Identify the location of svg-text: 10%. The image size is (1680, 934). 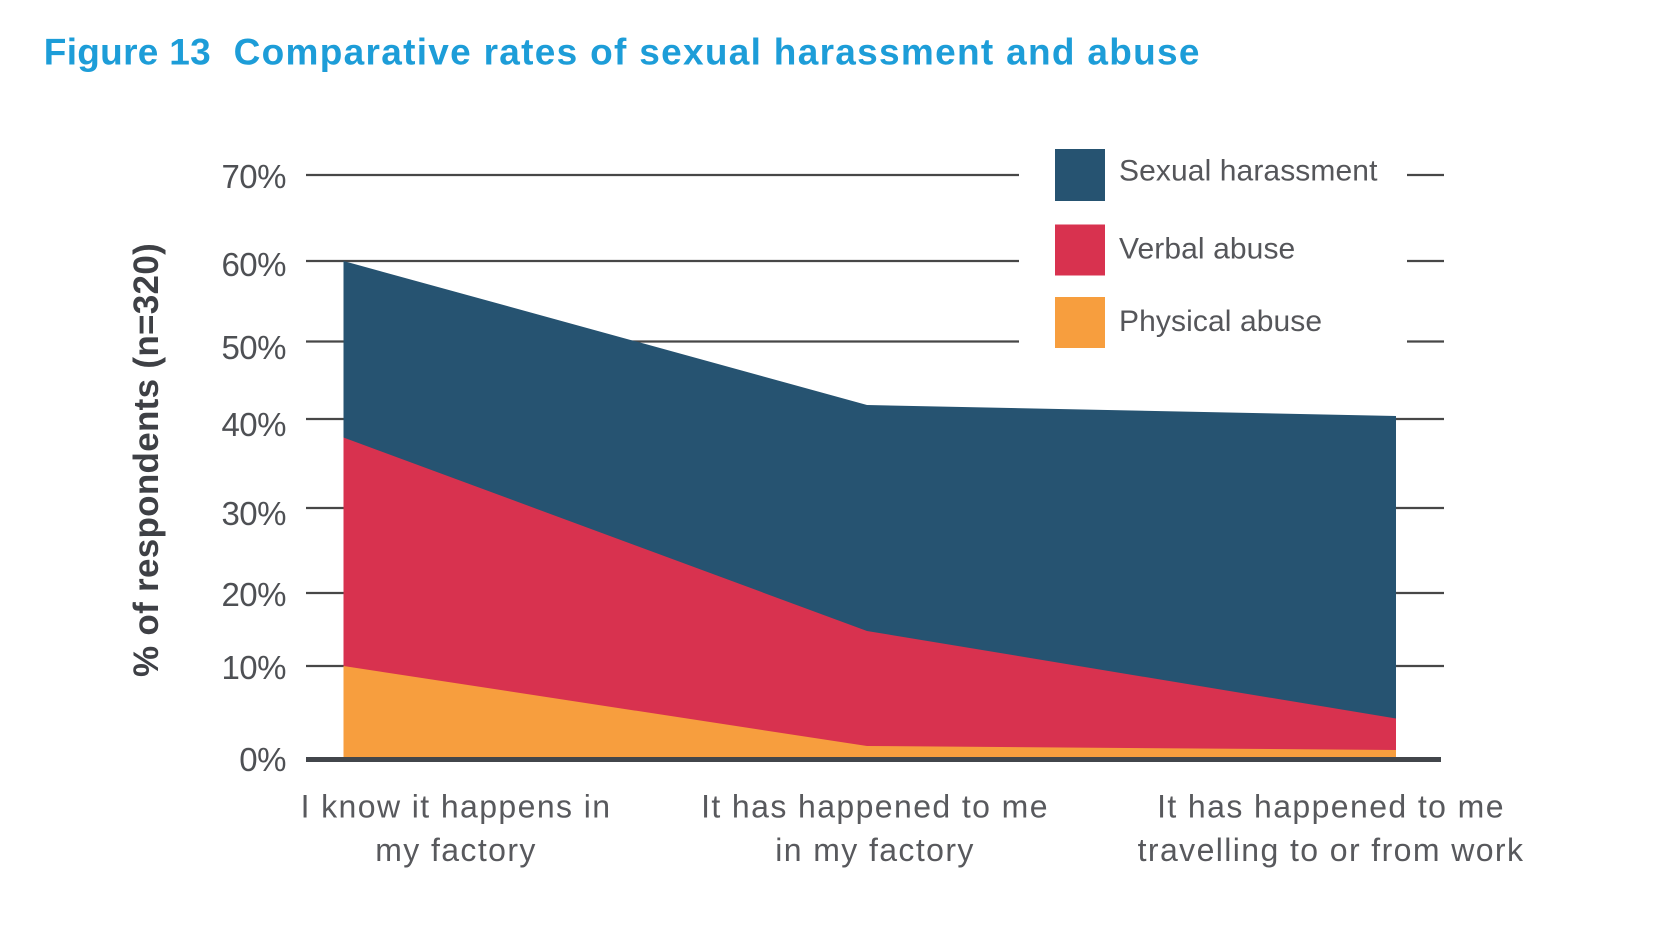
(253, 667).